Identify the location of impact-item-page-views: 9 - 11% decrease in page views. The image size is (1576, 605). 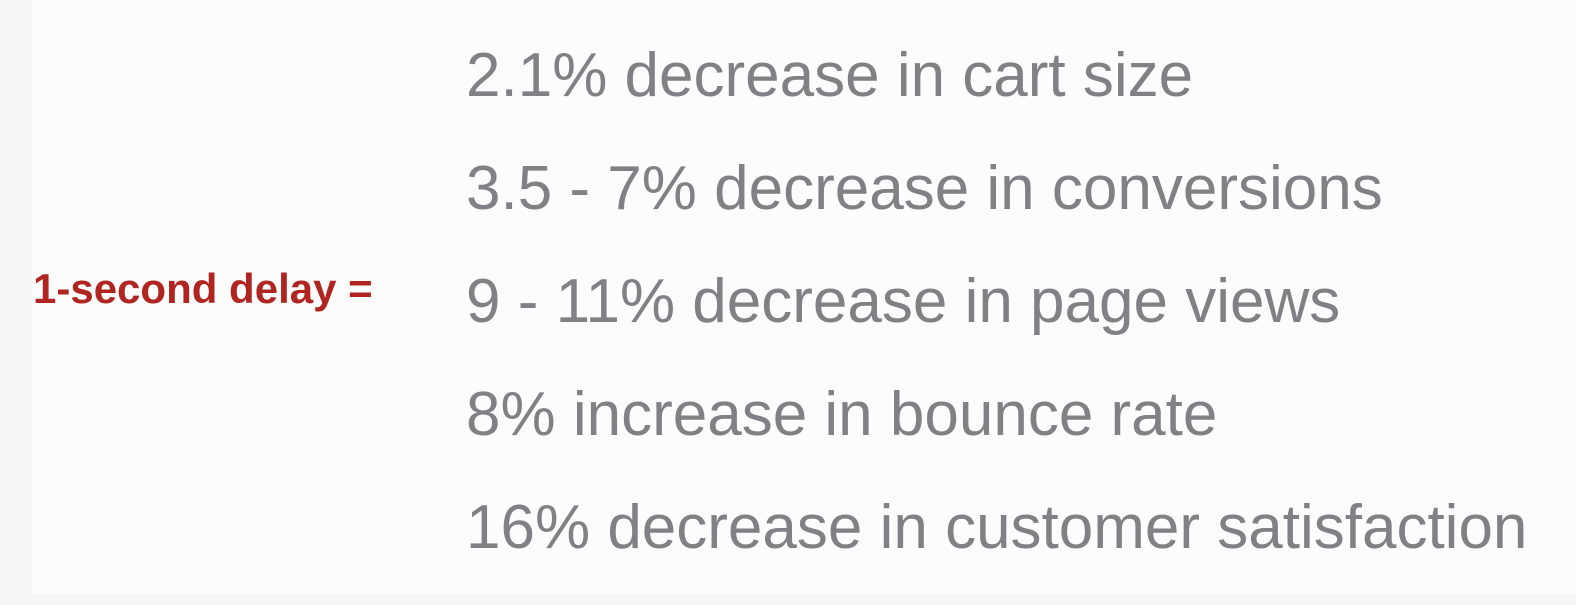
(903, 301).